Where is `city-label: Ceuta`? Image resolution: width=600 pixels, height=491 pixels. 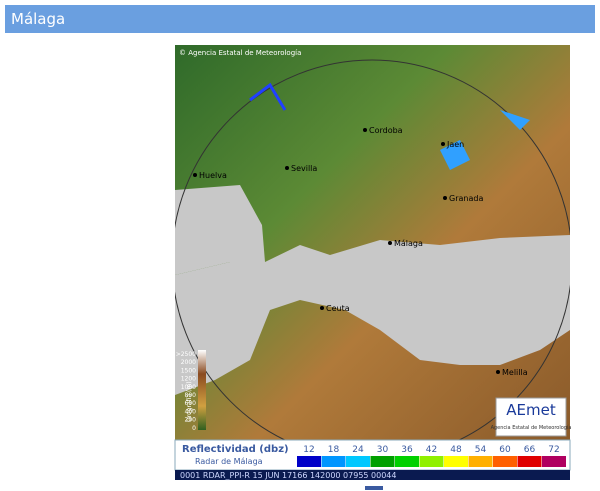 city-label: Ceuta is located at coordinates (338, 308).